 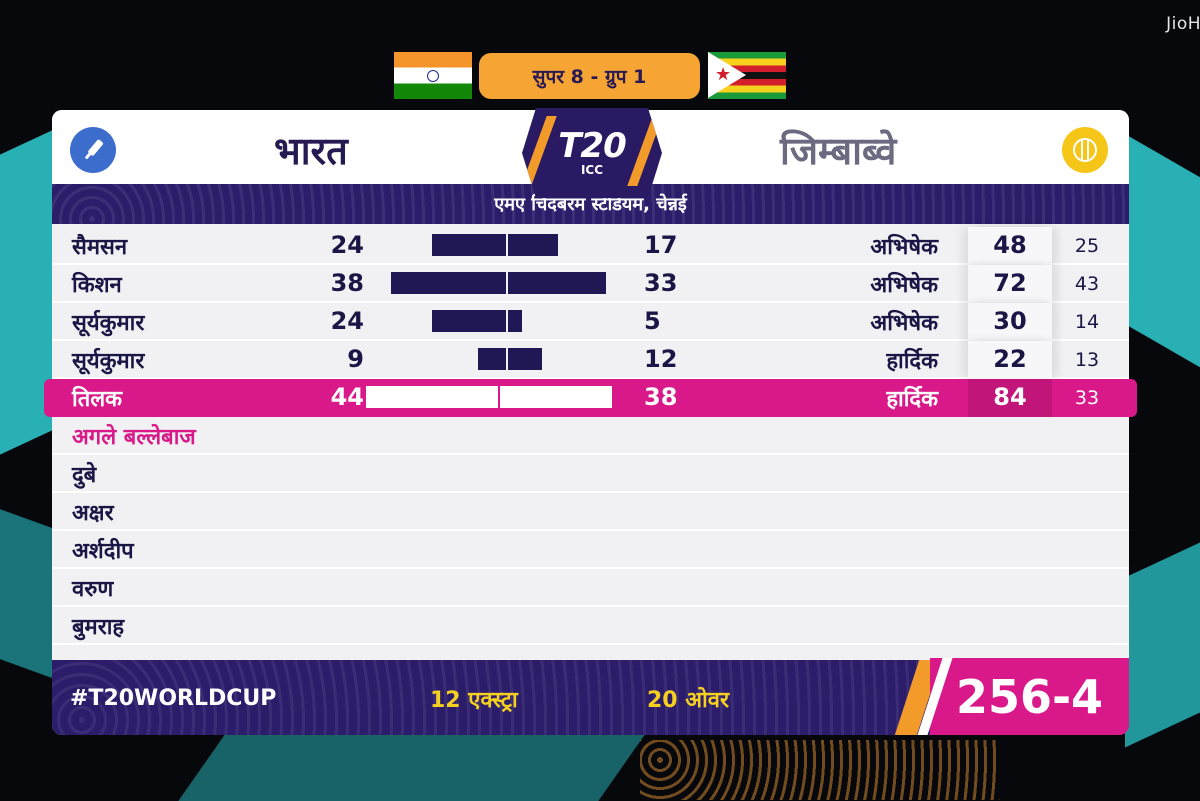 What do you see at coordinates (820, 770) in the screenshot?
I see `background-pattern` at bounding box center [820, 770].